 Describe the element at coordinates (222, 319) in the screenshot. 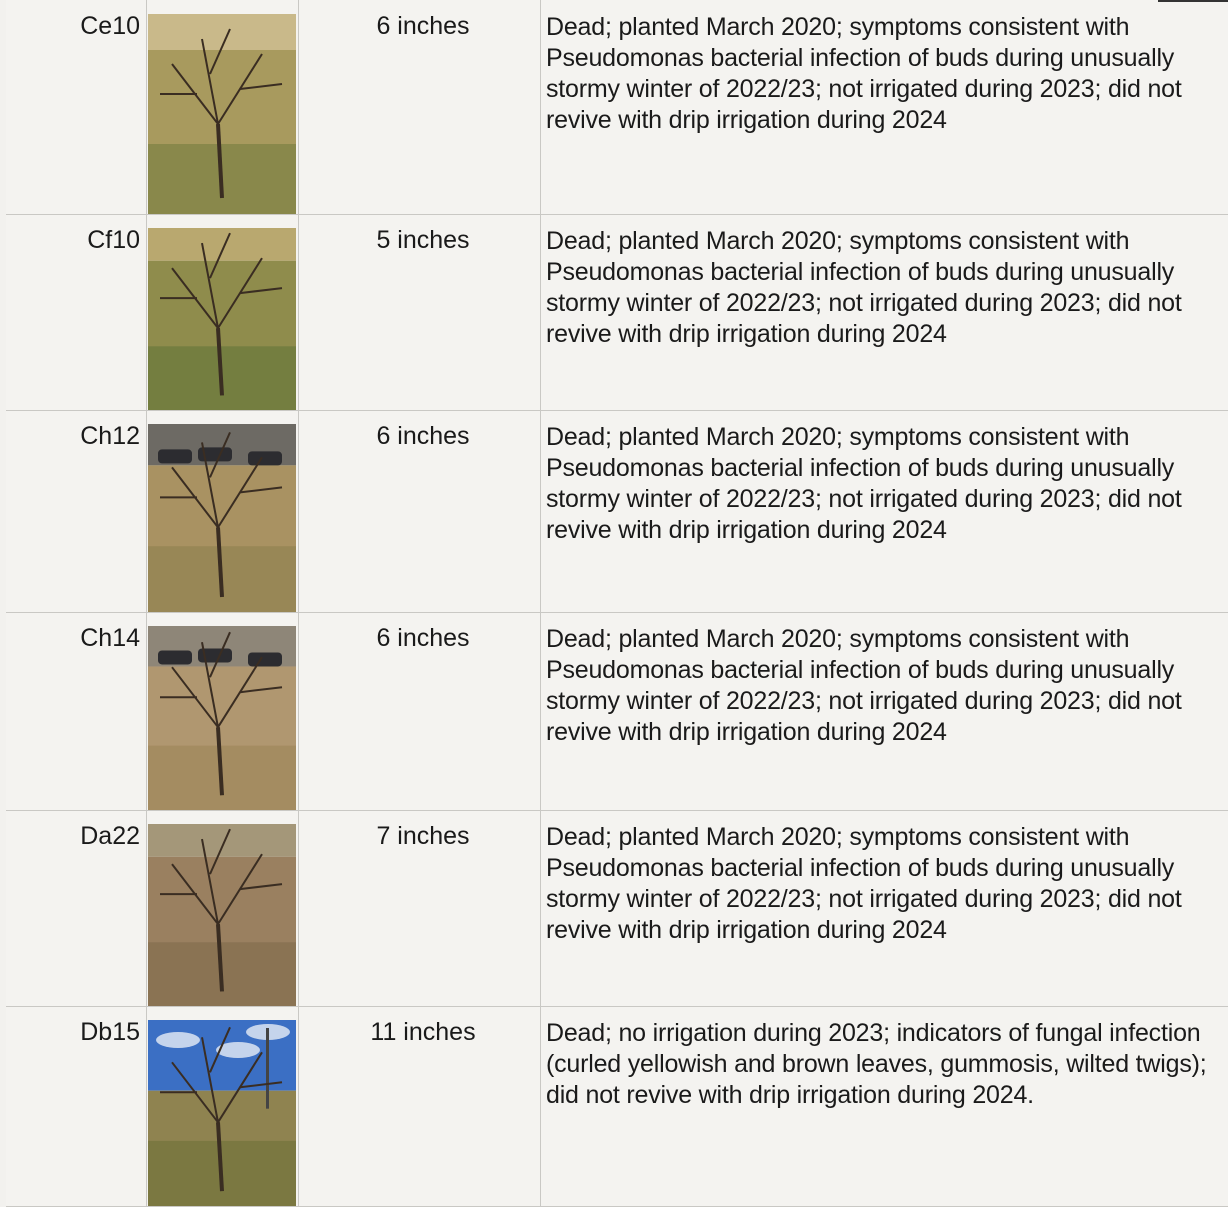

I see `dead-tree-green-grass-photo` at that location.